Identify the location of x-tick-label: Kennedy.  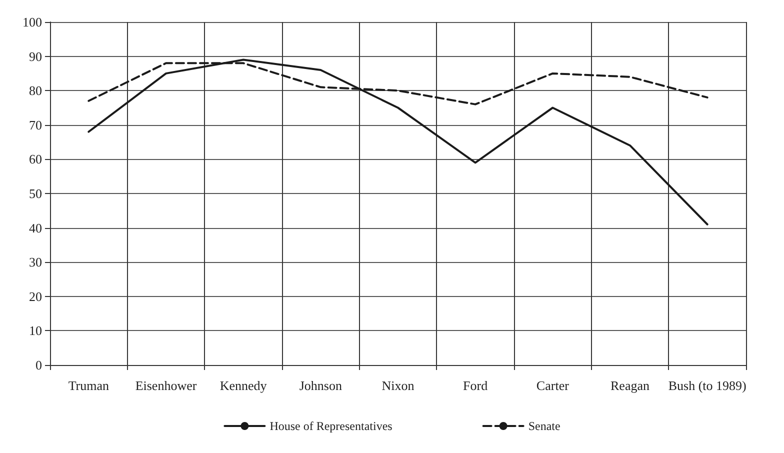
(244, 385).